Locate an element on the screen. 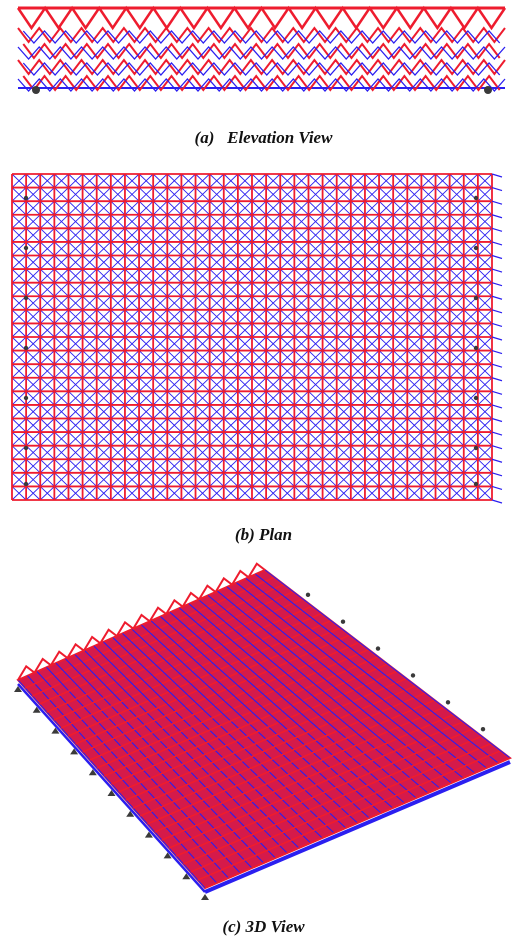  3d-top-edge-truss is located at coordinates (141, 621).